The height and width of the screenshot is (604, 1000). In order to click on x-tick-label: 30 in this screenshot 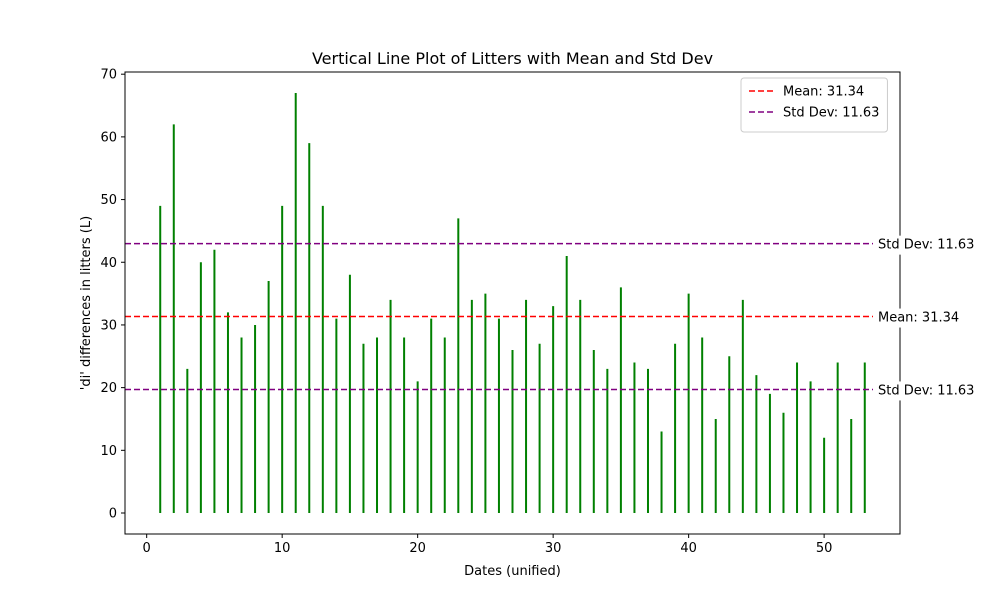, I will do `click(553, 548)`.